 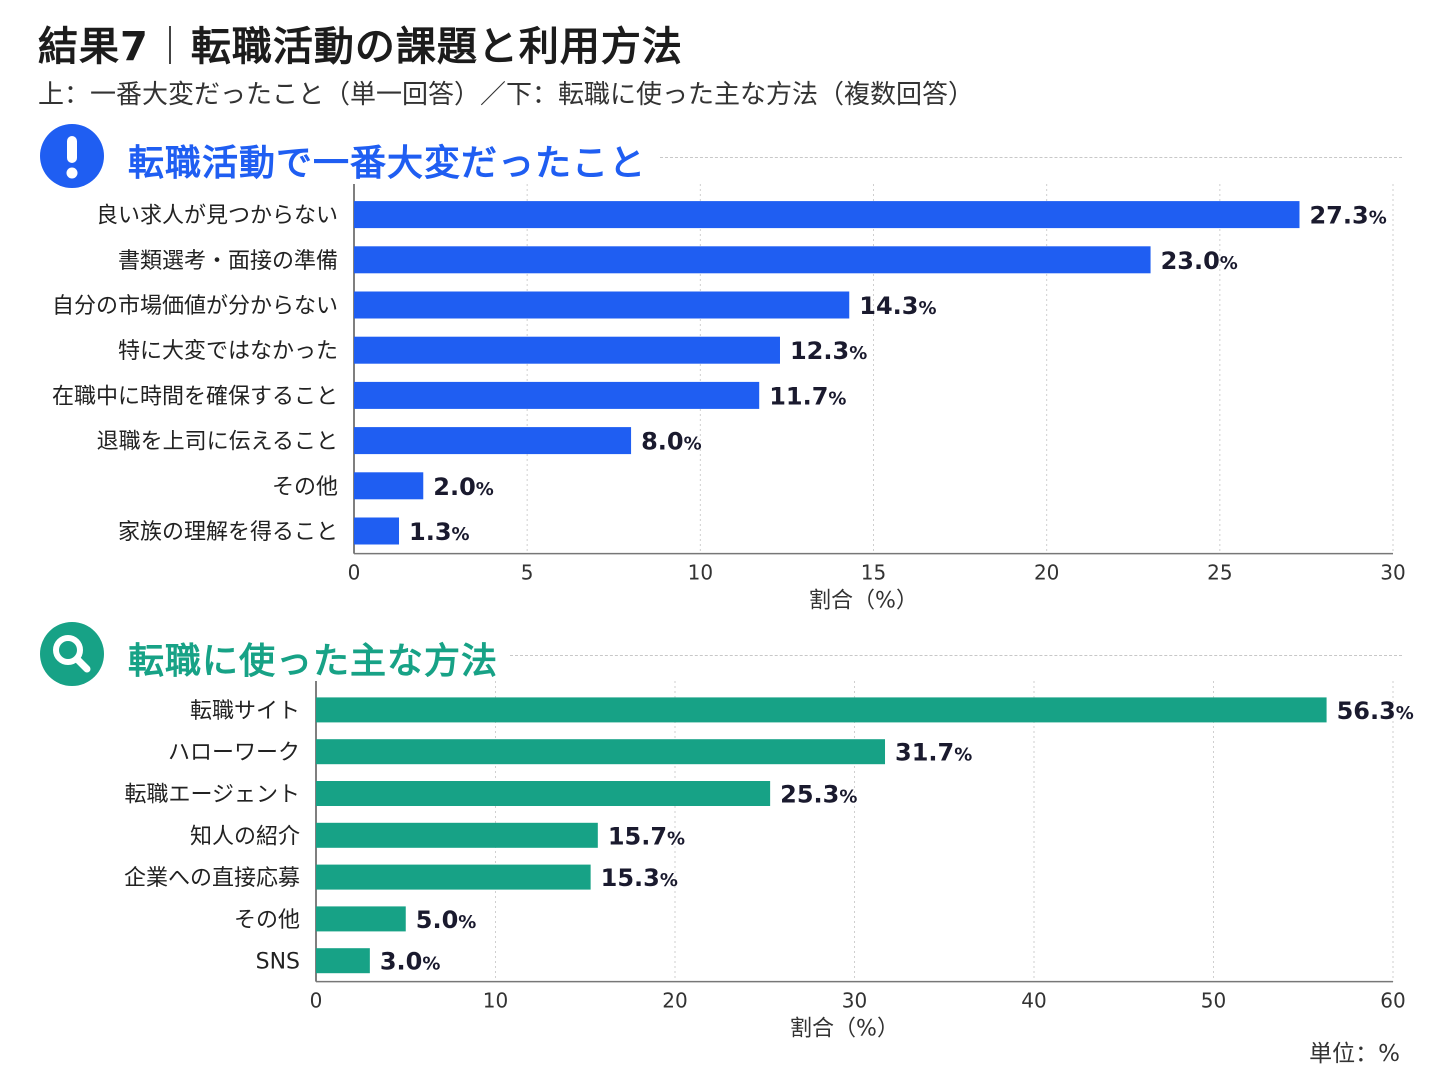 I want to click on page-title: 結果7 転職活動の課題と利用方法, so click(x=360, y=43).